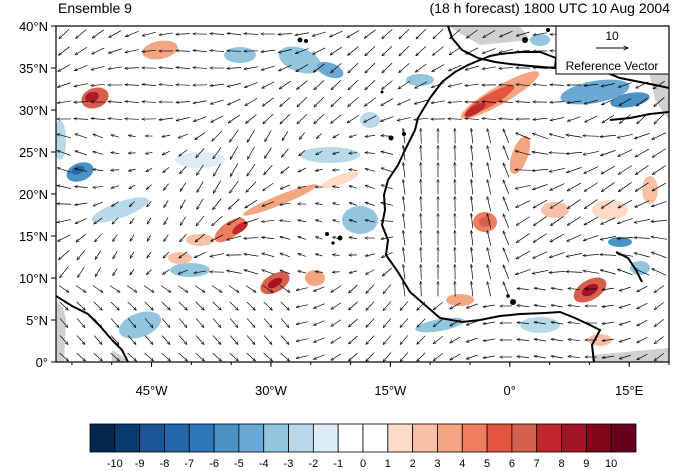 This screenshot has width=673, height=471. Describe the element at coordinates (165, 464) in the screenshot. I see `colorbar-label: -8` at that location.